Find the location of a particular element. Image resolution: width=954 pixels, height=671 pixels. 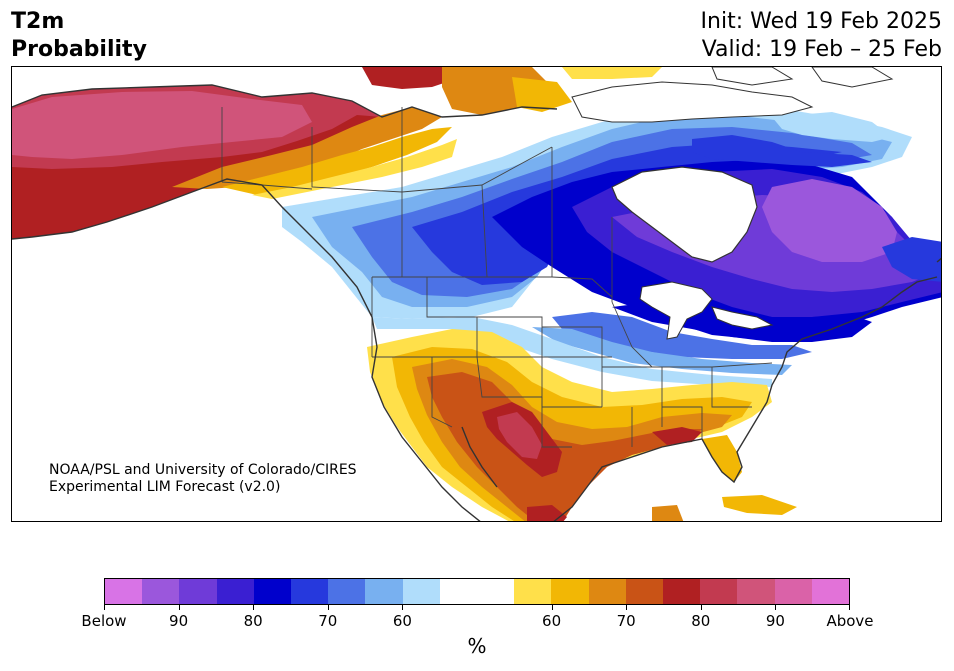

yukon-orange is located at coordinates (307, 148).